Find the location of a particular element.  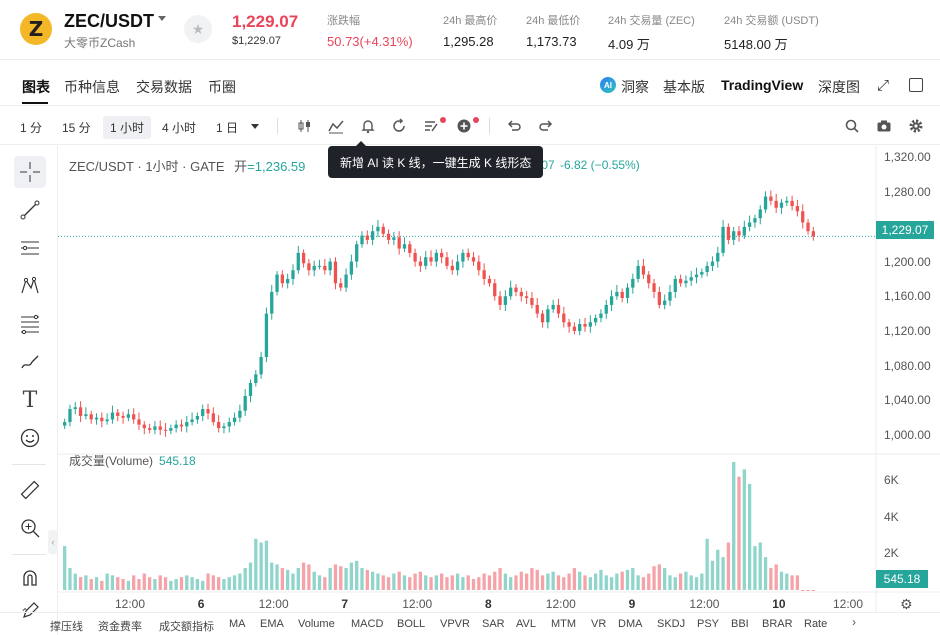

indicator-ema: EMA is located at coordinates (272, 624).